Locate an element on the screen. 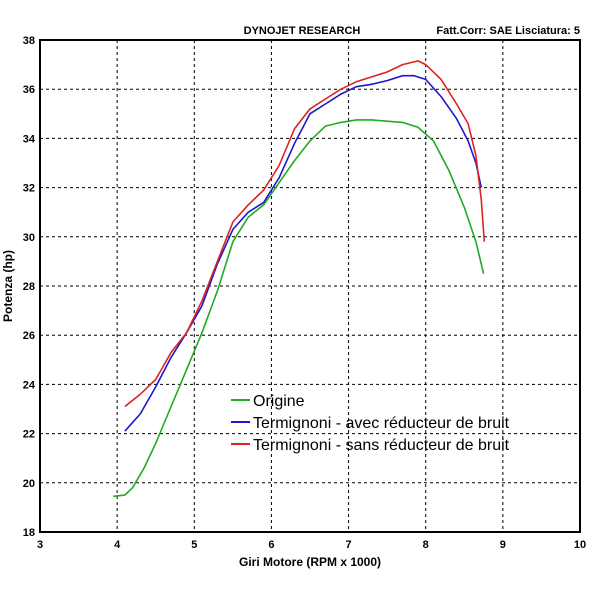 The width and height of the screenshot is (600, 600). legend-label-1: Origine is located at coordinates (279, 401).